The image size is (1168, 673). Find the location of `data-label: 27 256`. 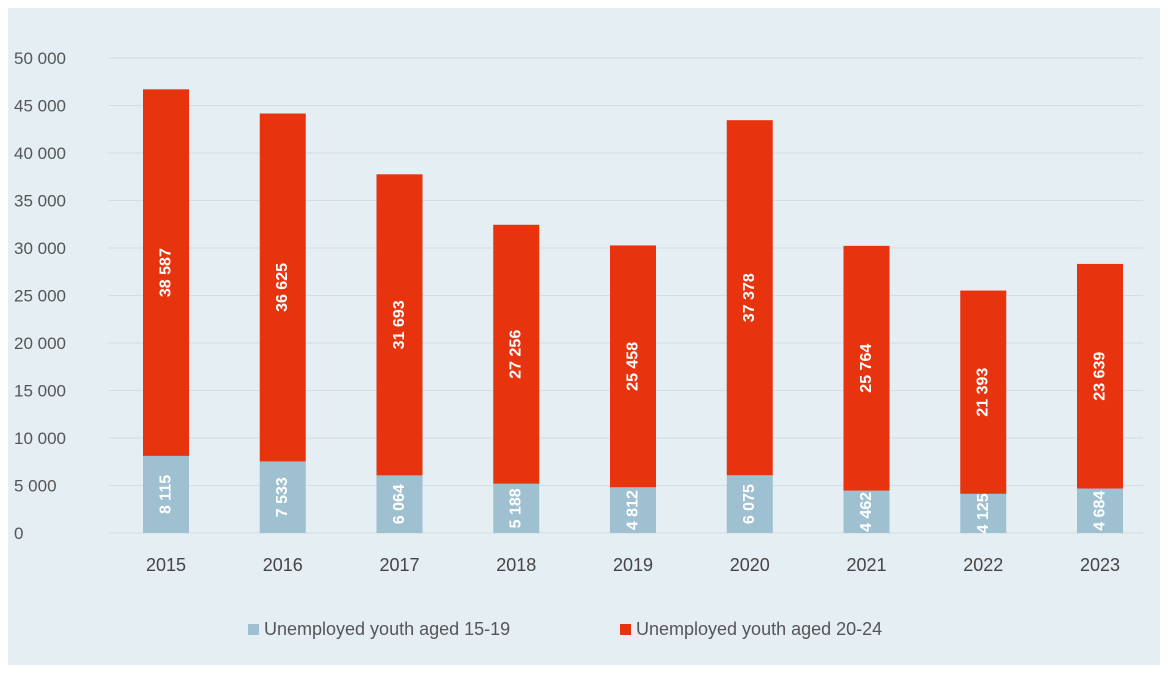

data-label: 27 256 is located at coordinates (516, 354).